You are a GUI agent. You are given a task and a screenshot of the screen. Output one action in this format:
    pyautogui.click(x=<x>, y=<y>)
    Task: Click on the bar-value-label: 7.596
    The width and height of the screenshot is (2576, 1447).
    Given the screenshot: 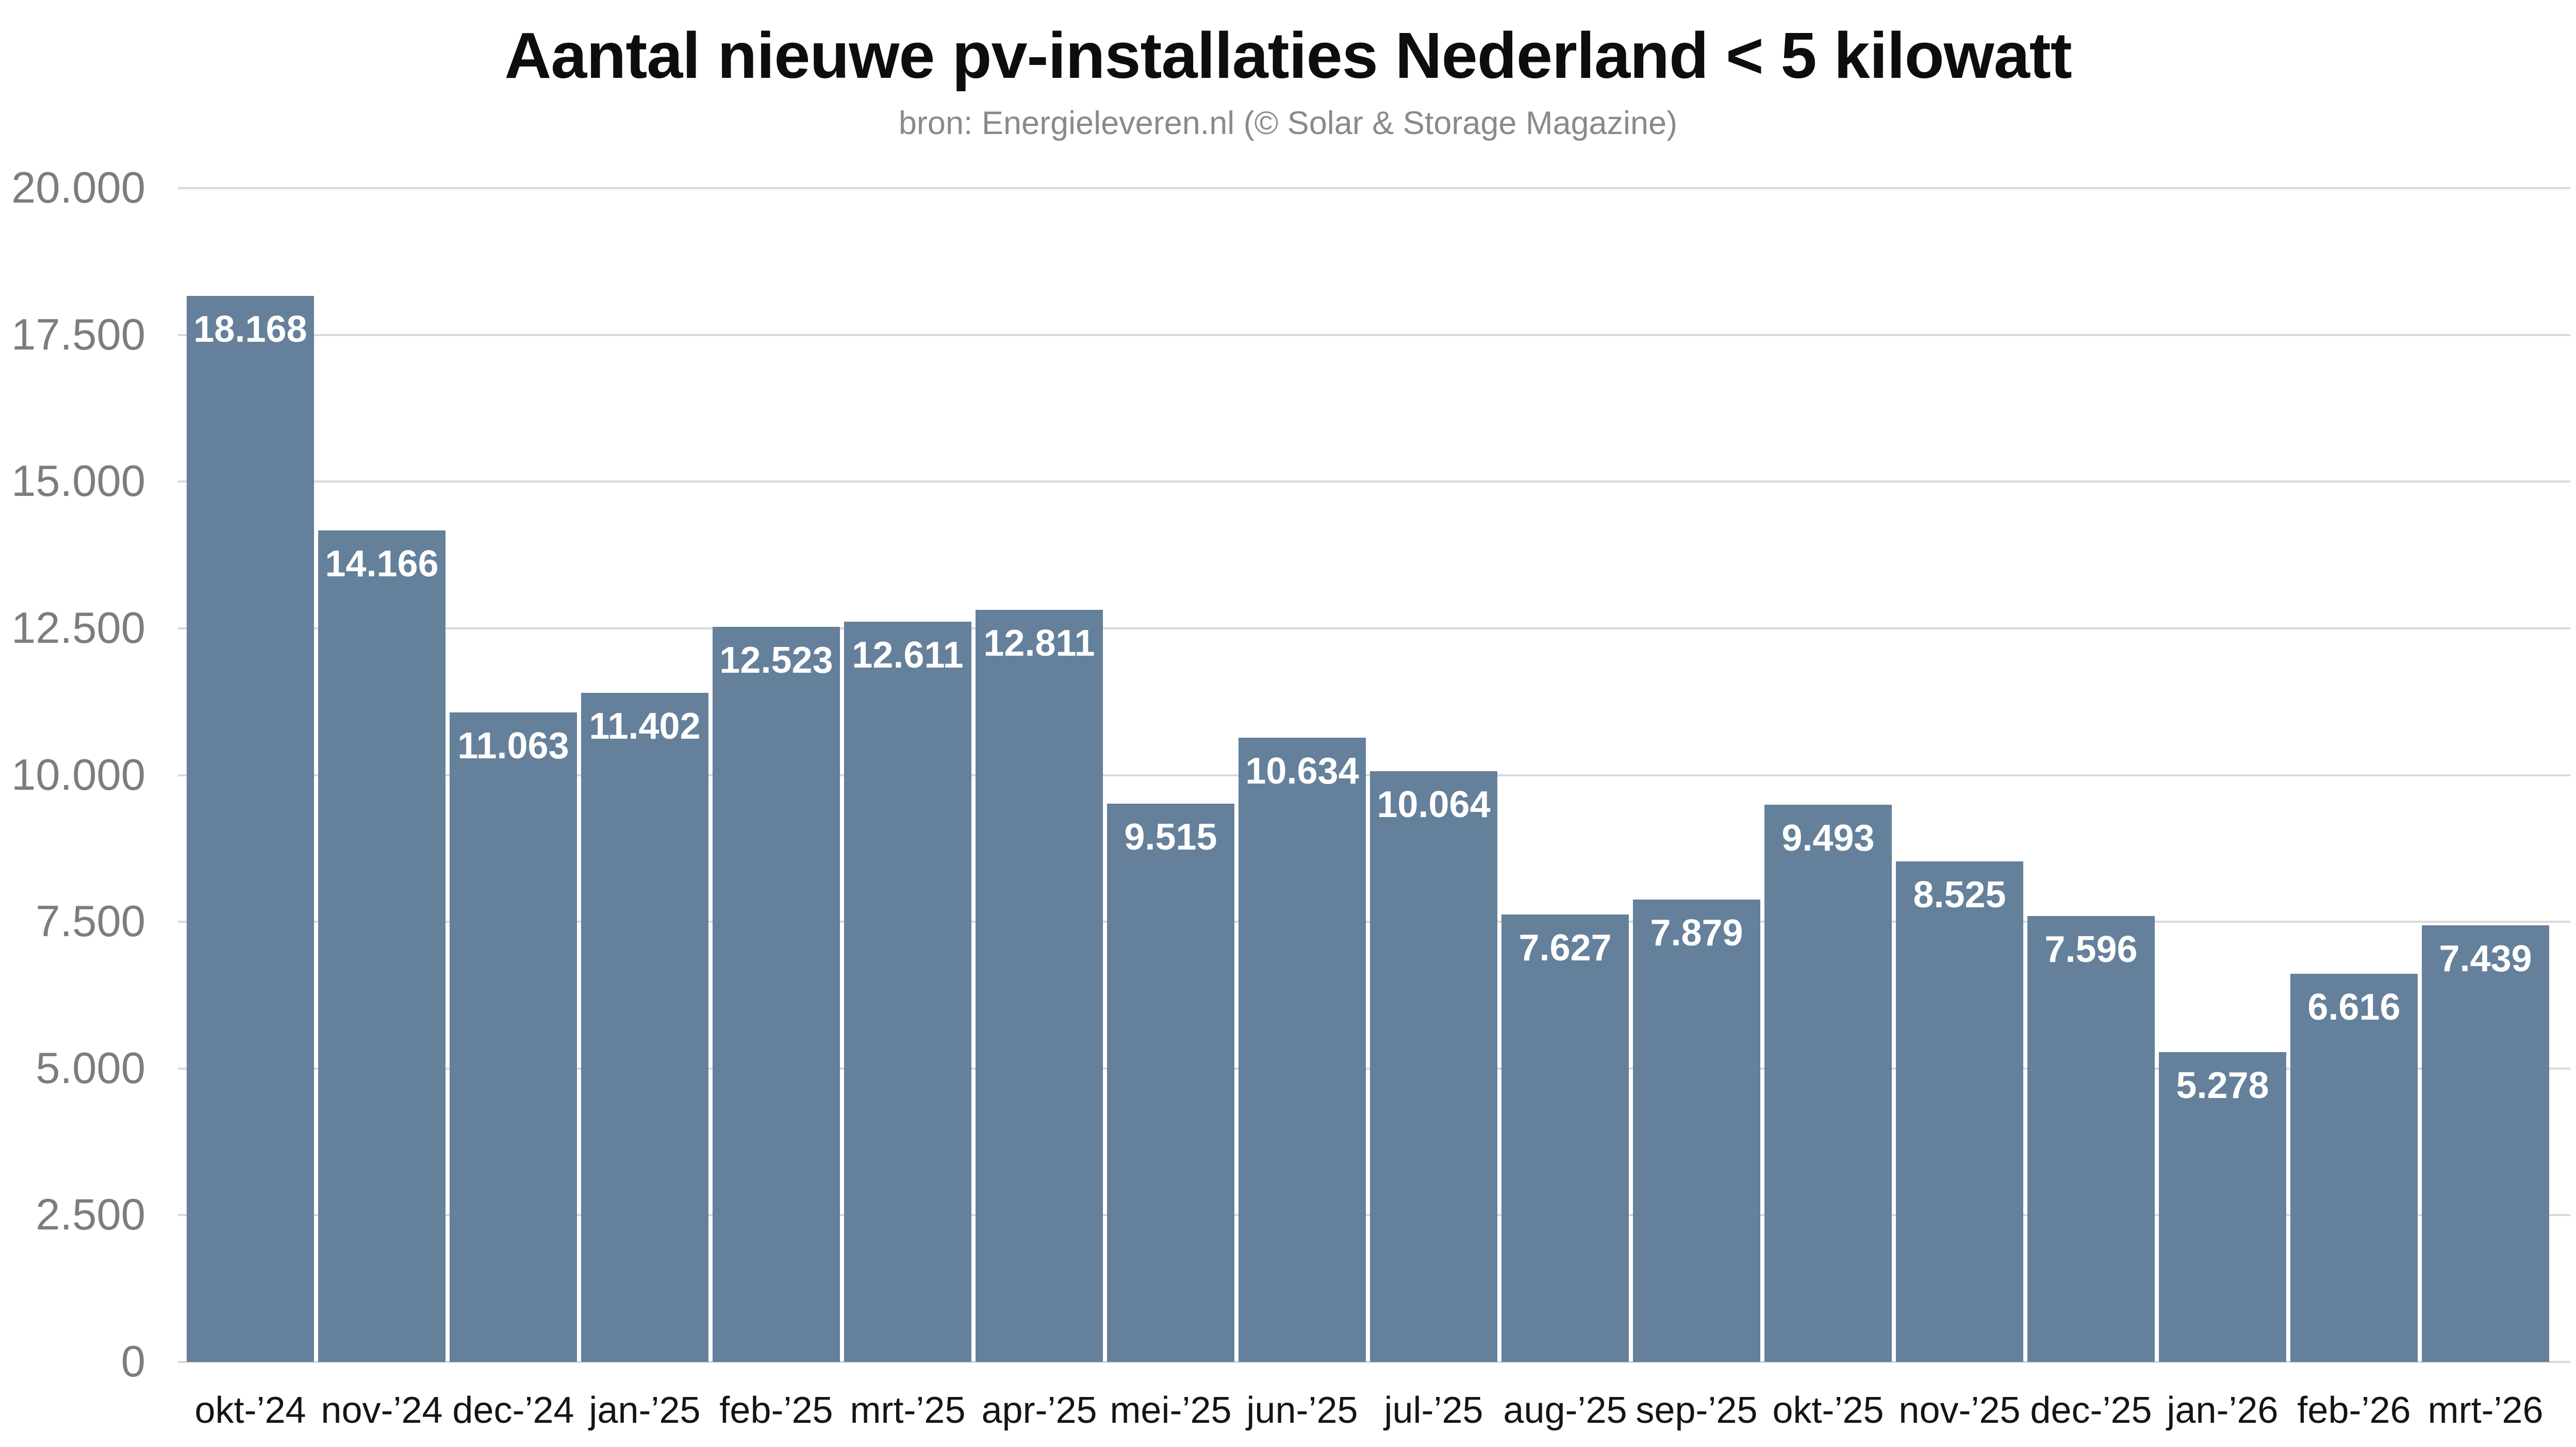 What is the action you would take?
    pyautogui.click(x=2091, y=949)
    